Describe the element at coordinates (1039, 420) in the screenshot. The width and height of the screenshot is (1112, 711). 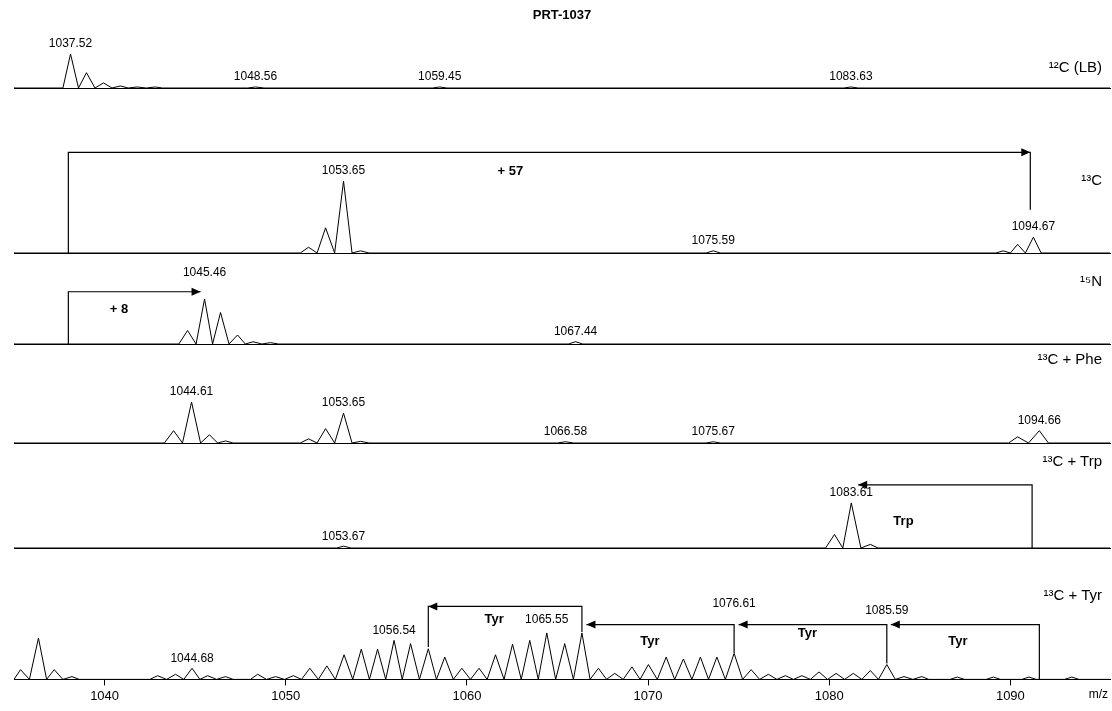
I see `annotation: 1094.66` at that location.